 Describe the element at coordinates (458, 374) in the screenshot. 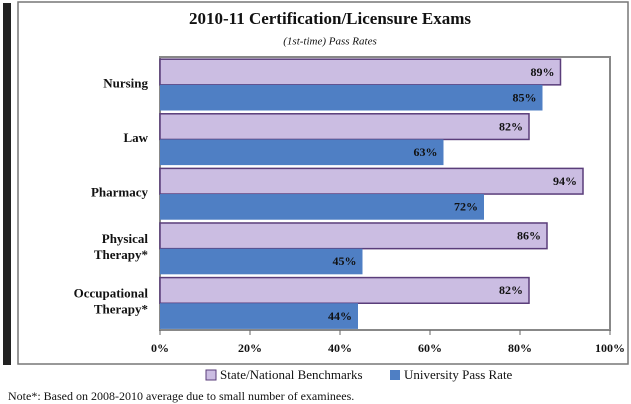

I see `legend-label: University Pass Rate` at that location.